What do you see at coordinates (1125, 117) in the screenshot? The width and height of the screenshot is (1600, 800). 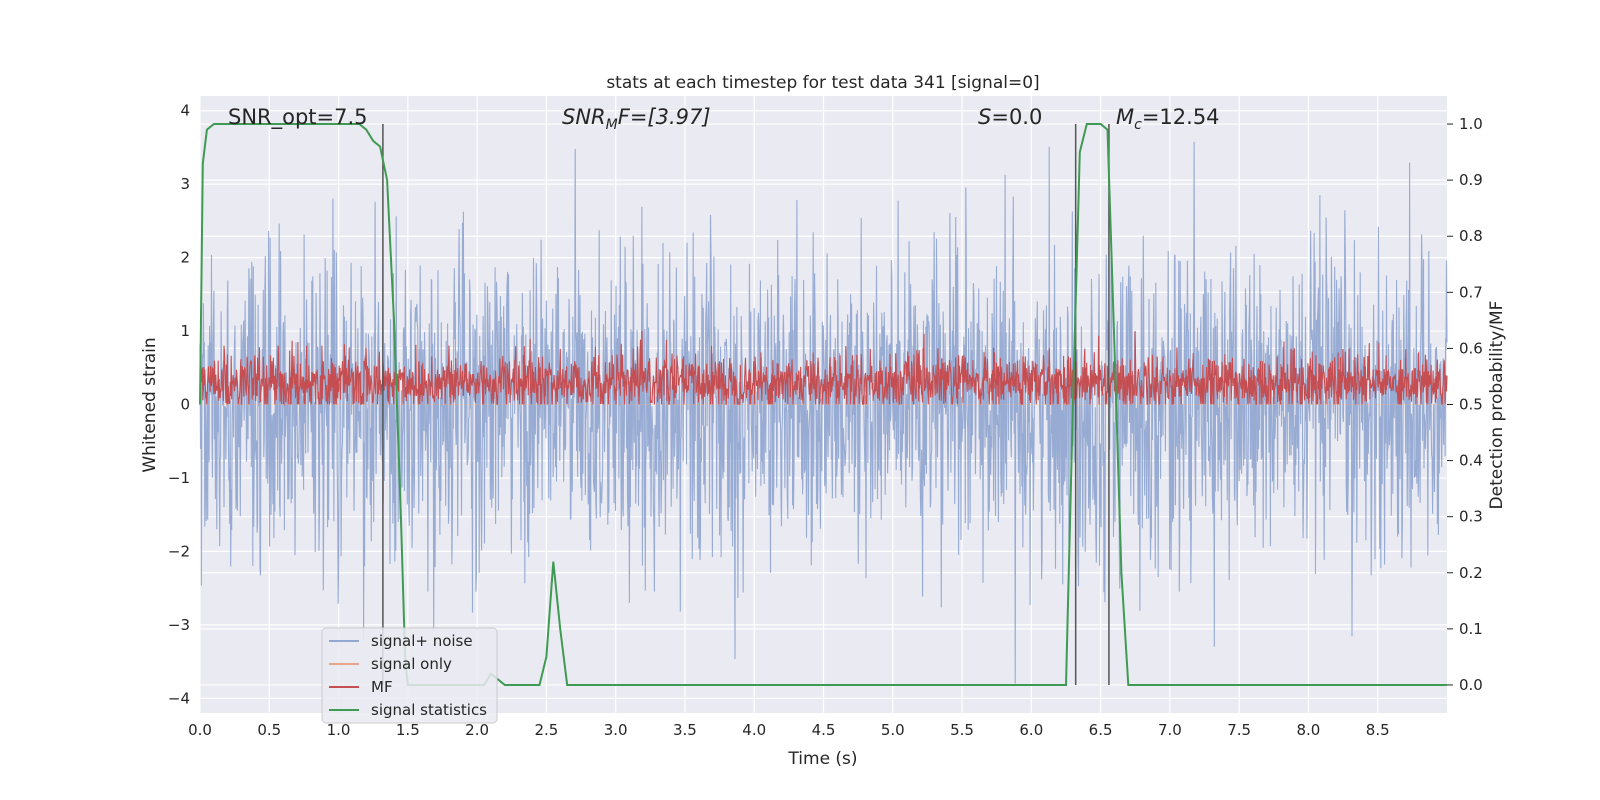 I see `annotation-mc-var: M` at bounding box center [1125, 117].